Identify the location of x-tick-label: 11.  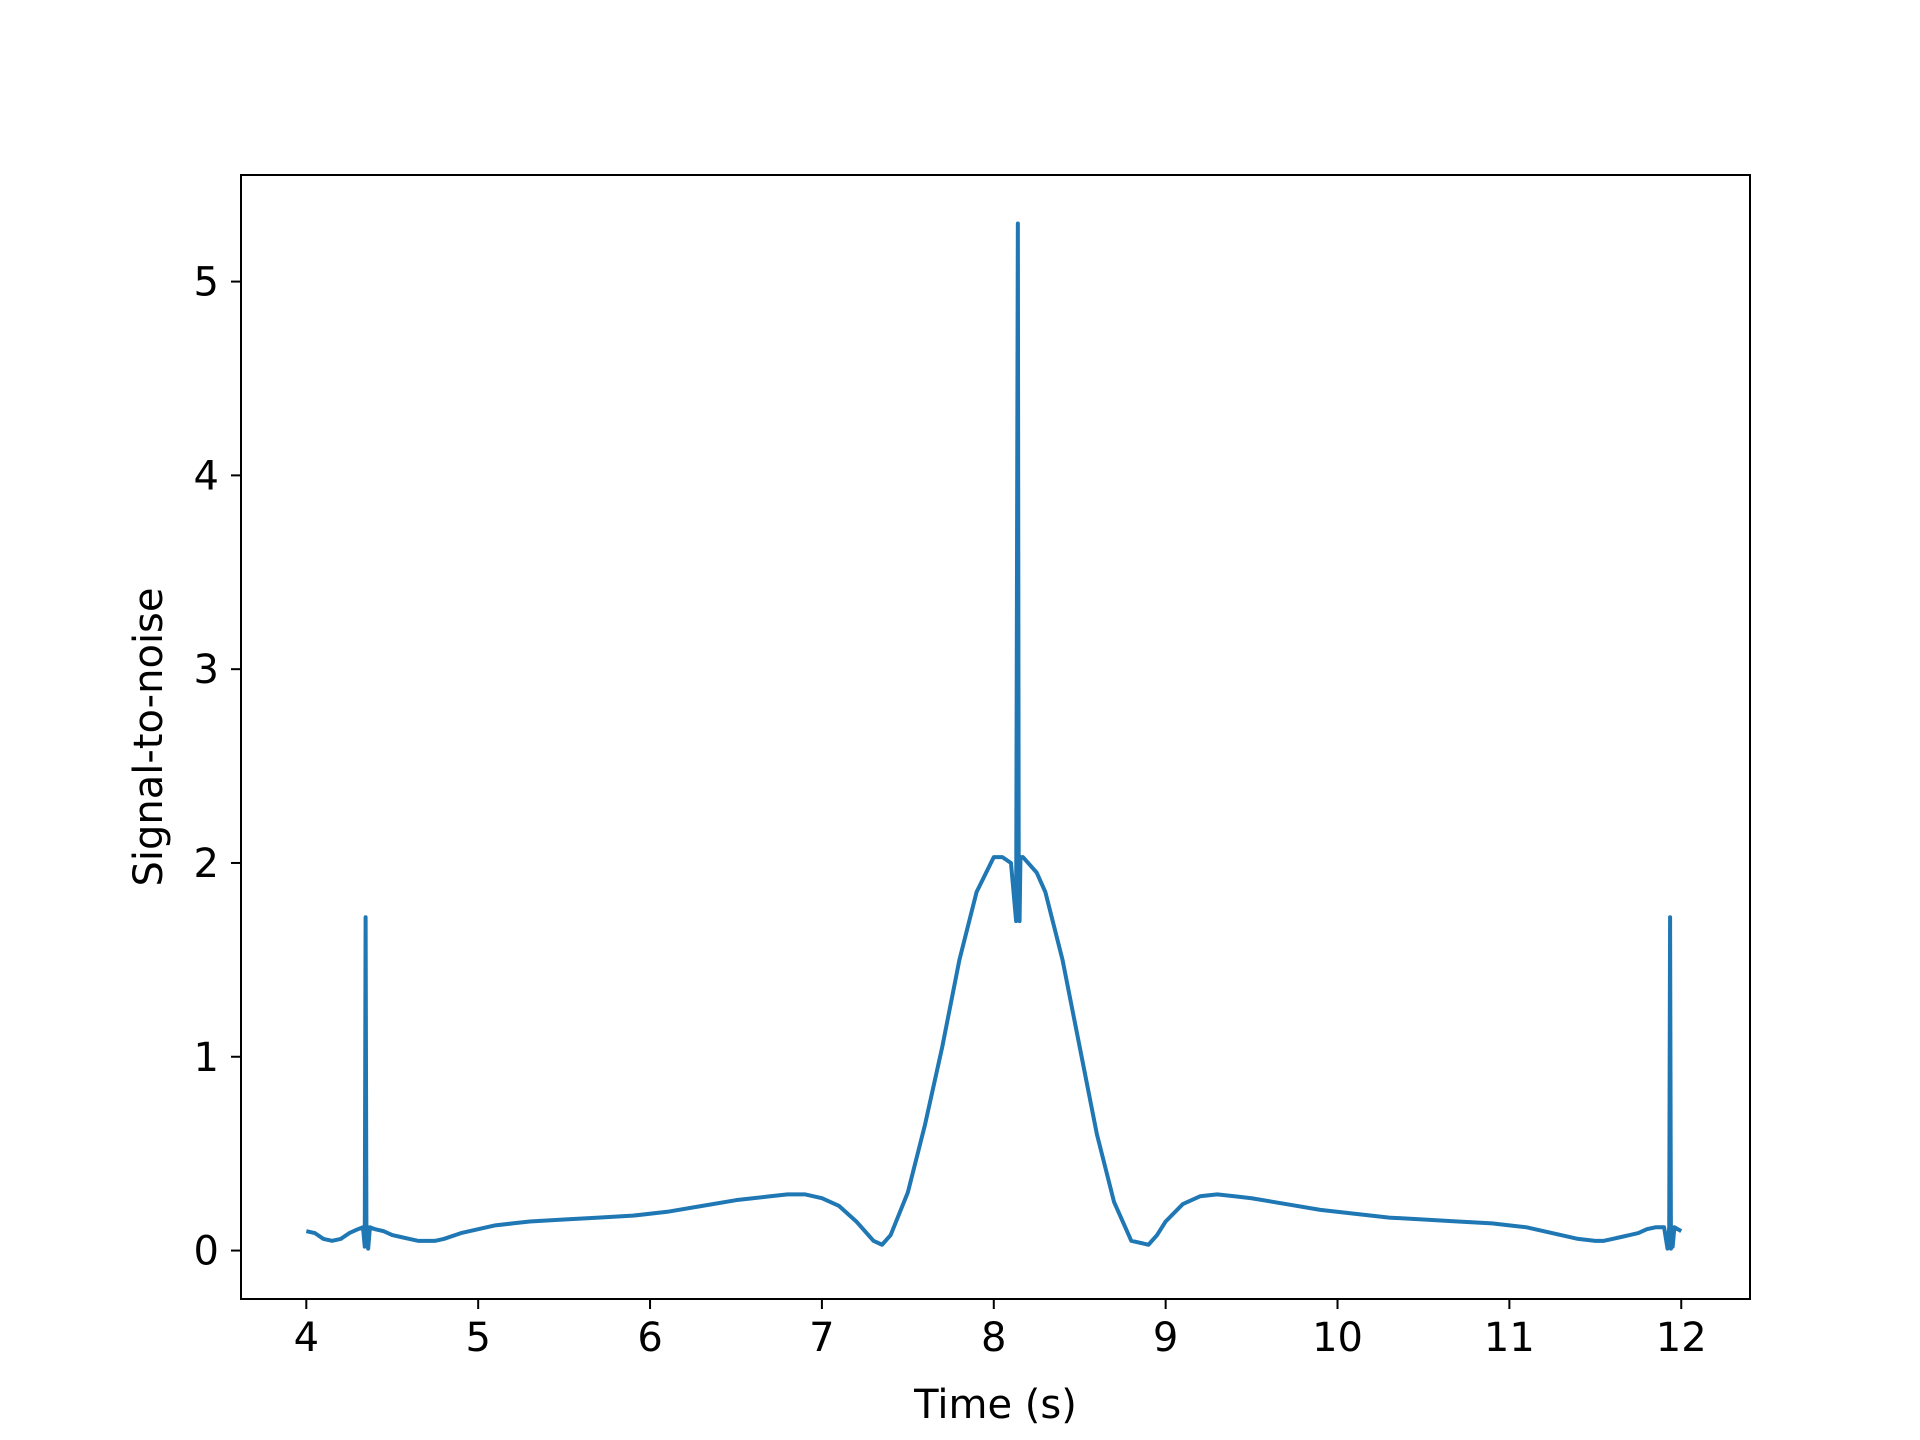
(1509, 1338).